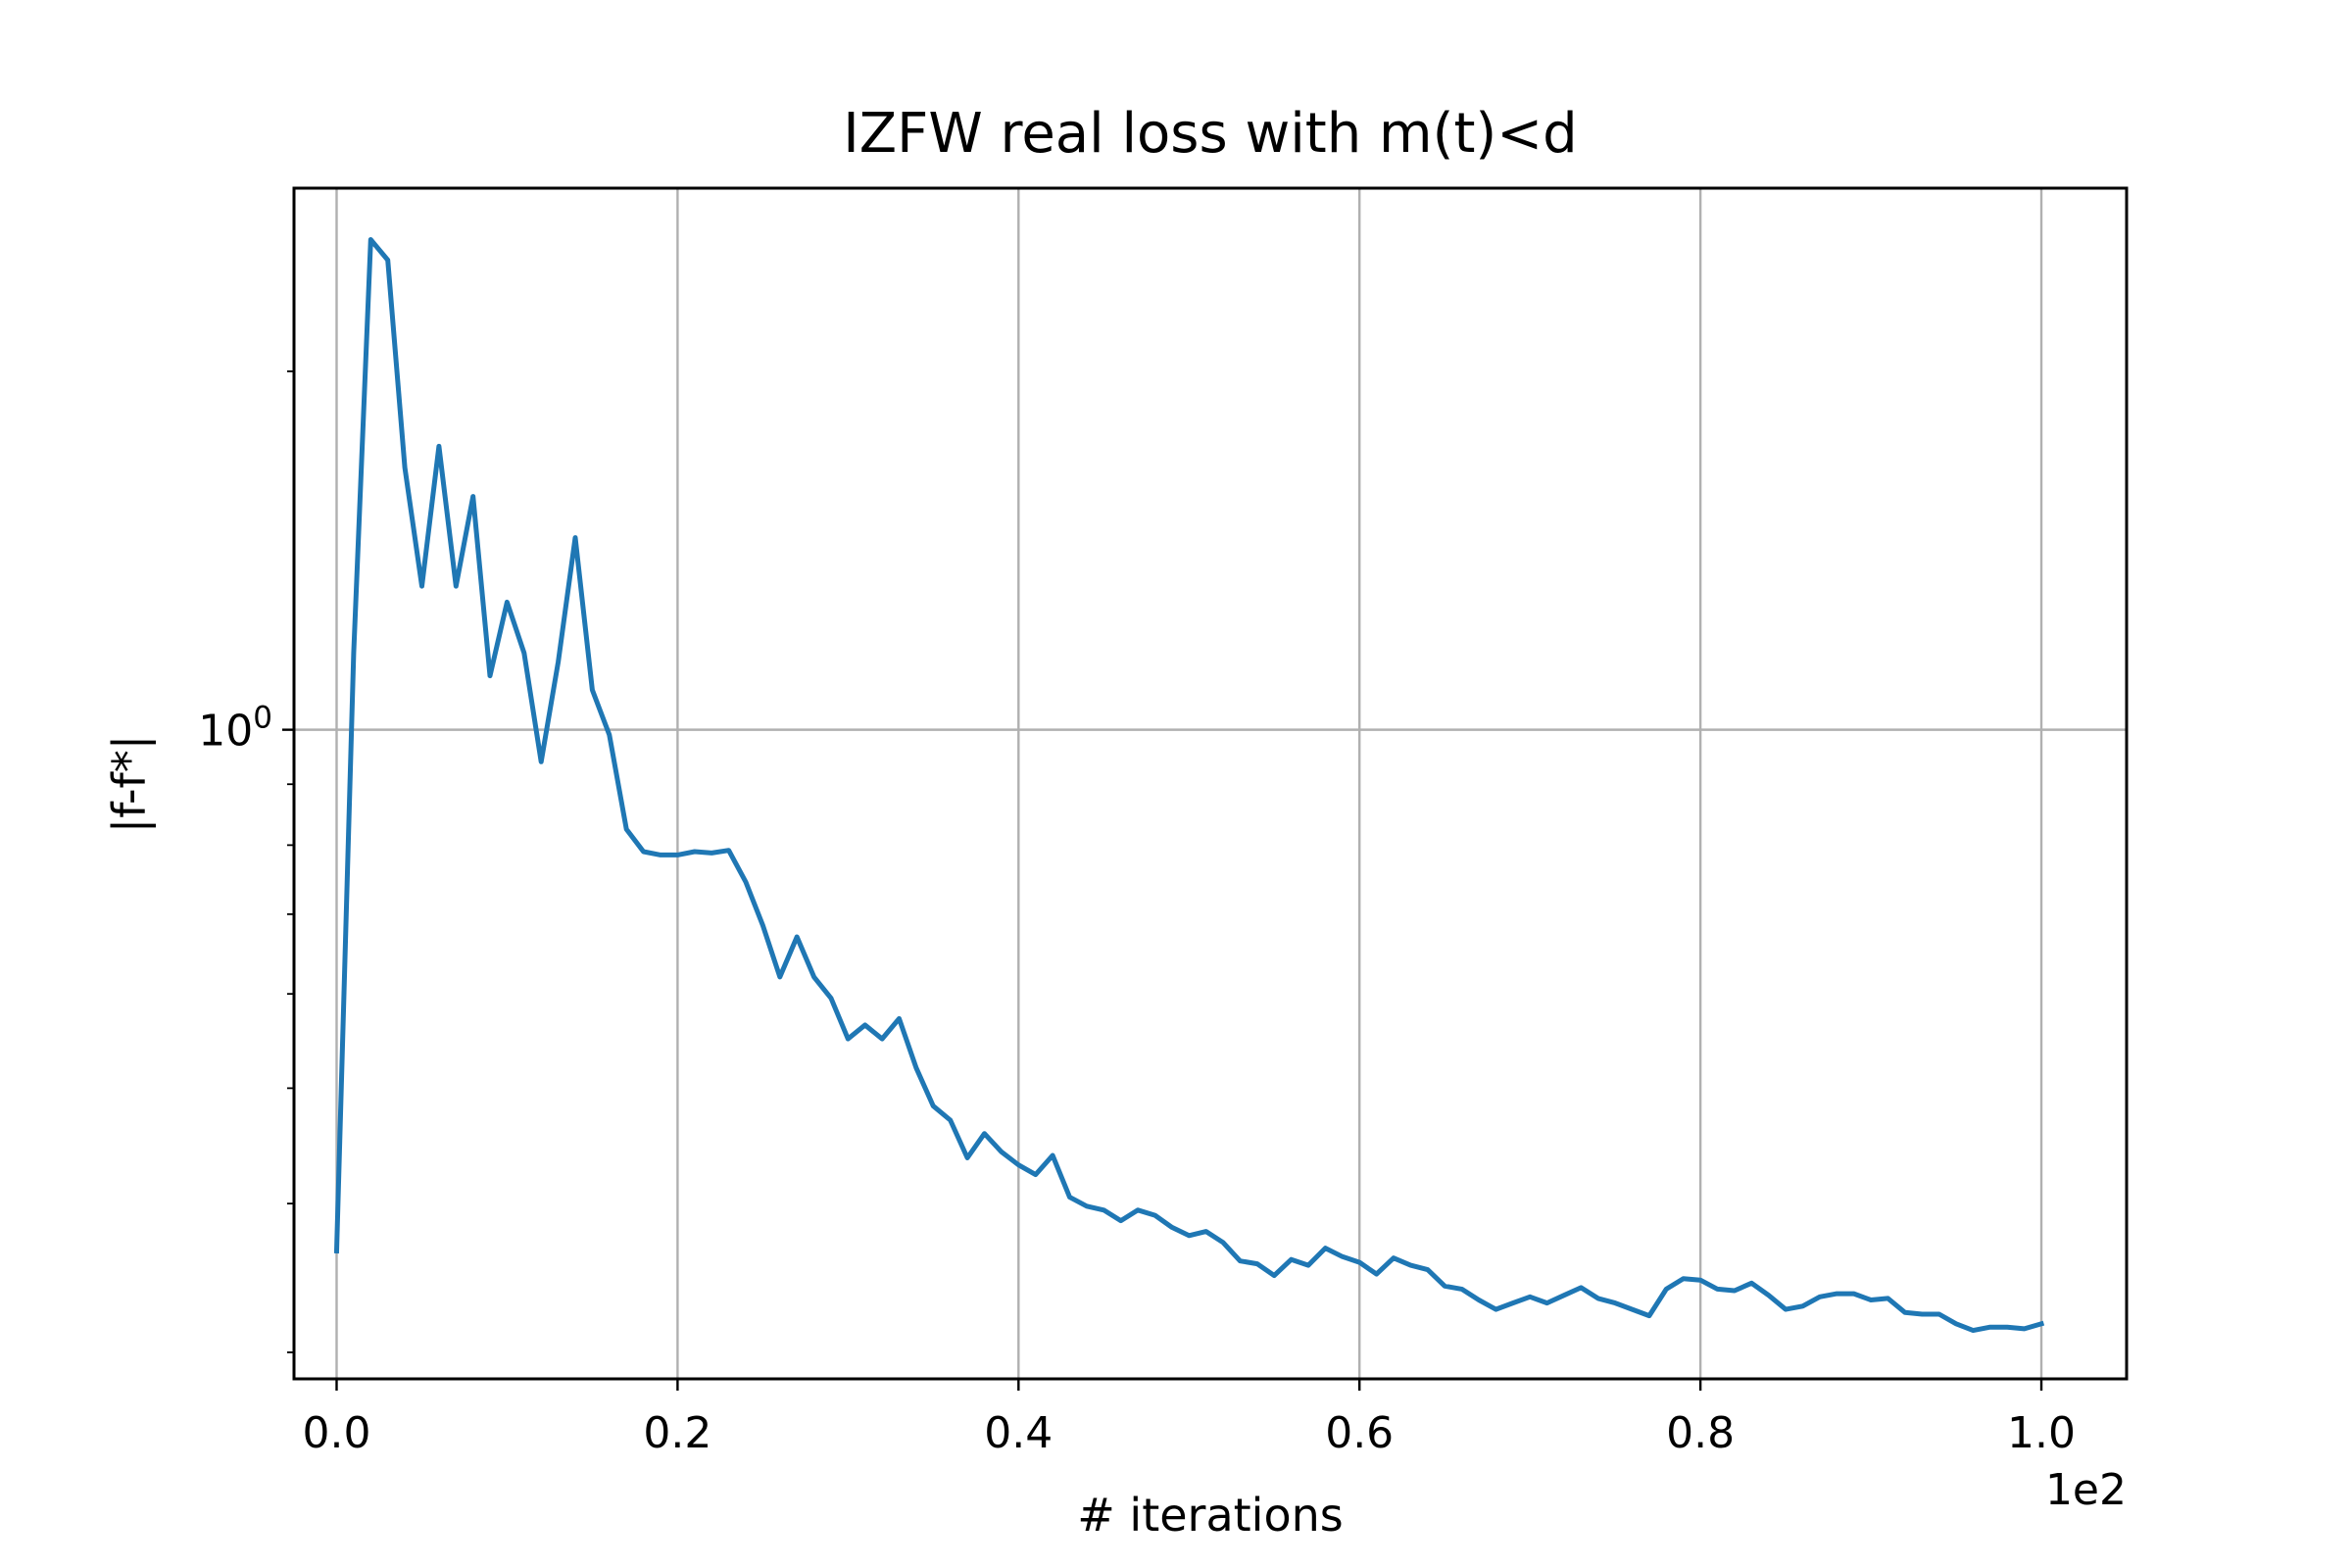 This screenshot has height=1568, width=2352. I want to click on x-tick-label: 0.6, so click(1359, 1433).